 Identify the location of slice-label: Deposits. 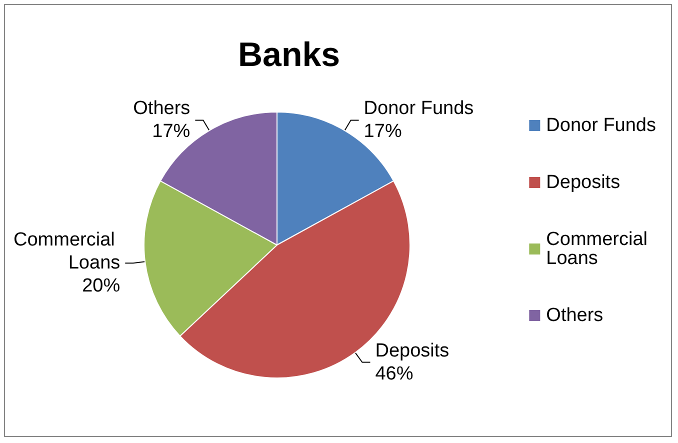
(412, 351).